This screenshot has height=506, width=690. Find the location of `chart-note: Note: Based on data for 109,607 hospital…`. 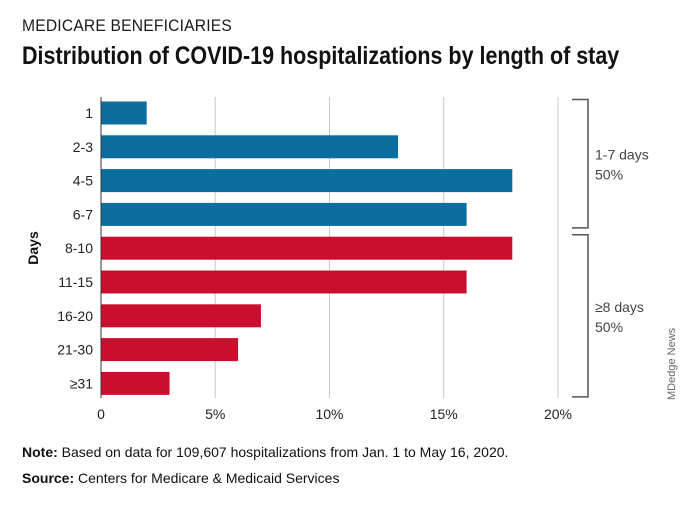

chart-note: Note: Based on data for 109,607 hospital… is located at coordinates (265, 452).